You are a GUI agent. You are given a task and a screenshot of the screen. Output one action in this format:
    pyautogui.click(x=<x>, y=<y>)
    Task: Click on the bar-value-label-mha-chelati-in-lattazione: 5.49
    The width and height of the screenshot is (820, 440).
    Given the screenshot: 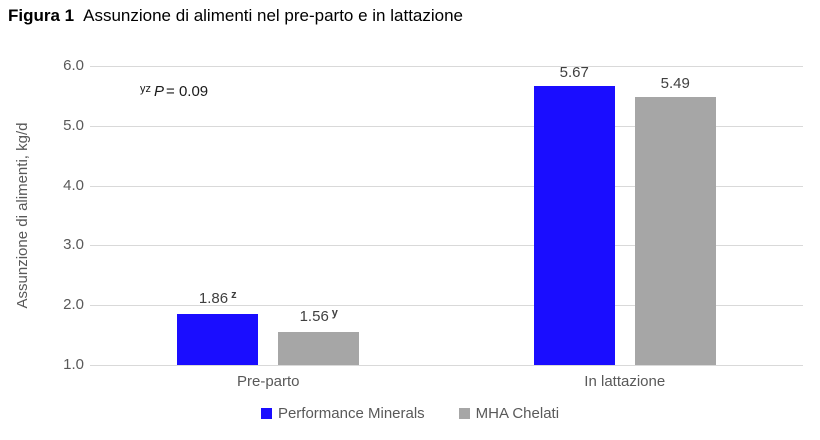 What is the action you would take?
    pyautogui.click(x=675, y=83)
    